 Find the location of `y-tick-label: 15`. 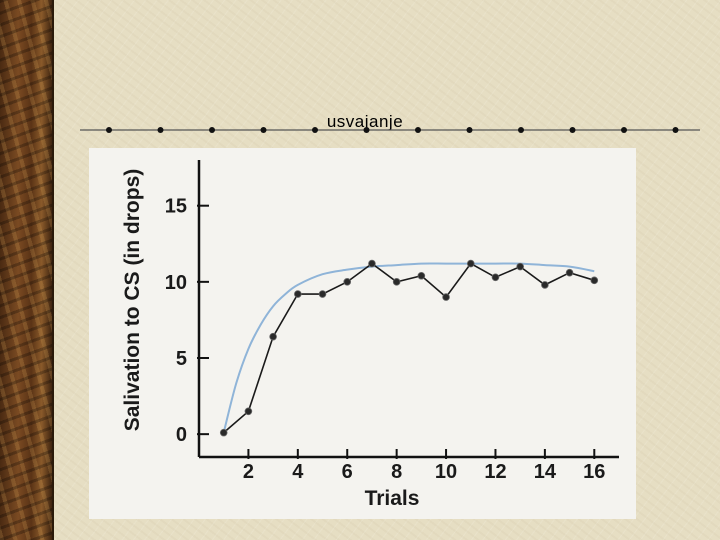

y-tick-label: 15 is located at coordinates (176, 207).